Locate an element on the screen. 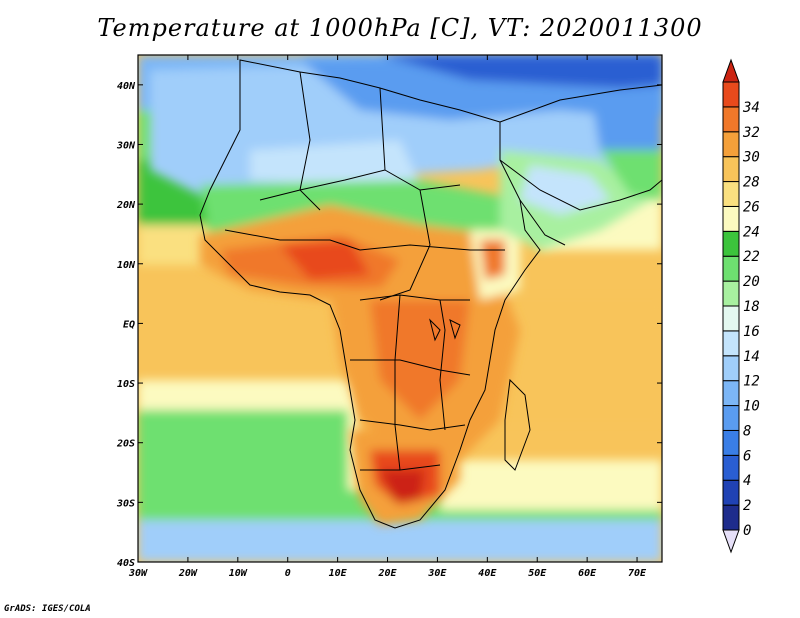  colorbar-label: 24 is located at coordinates (751, 232).